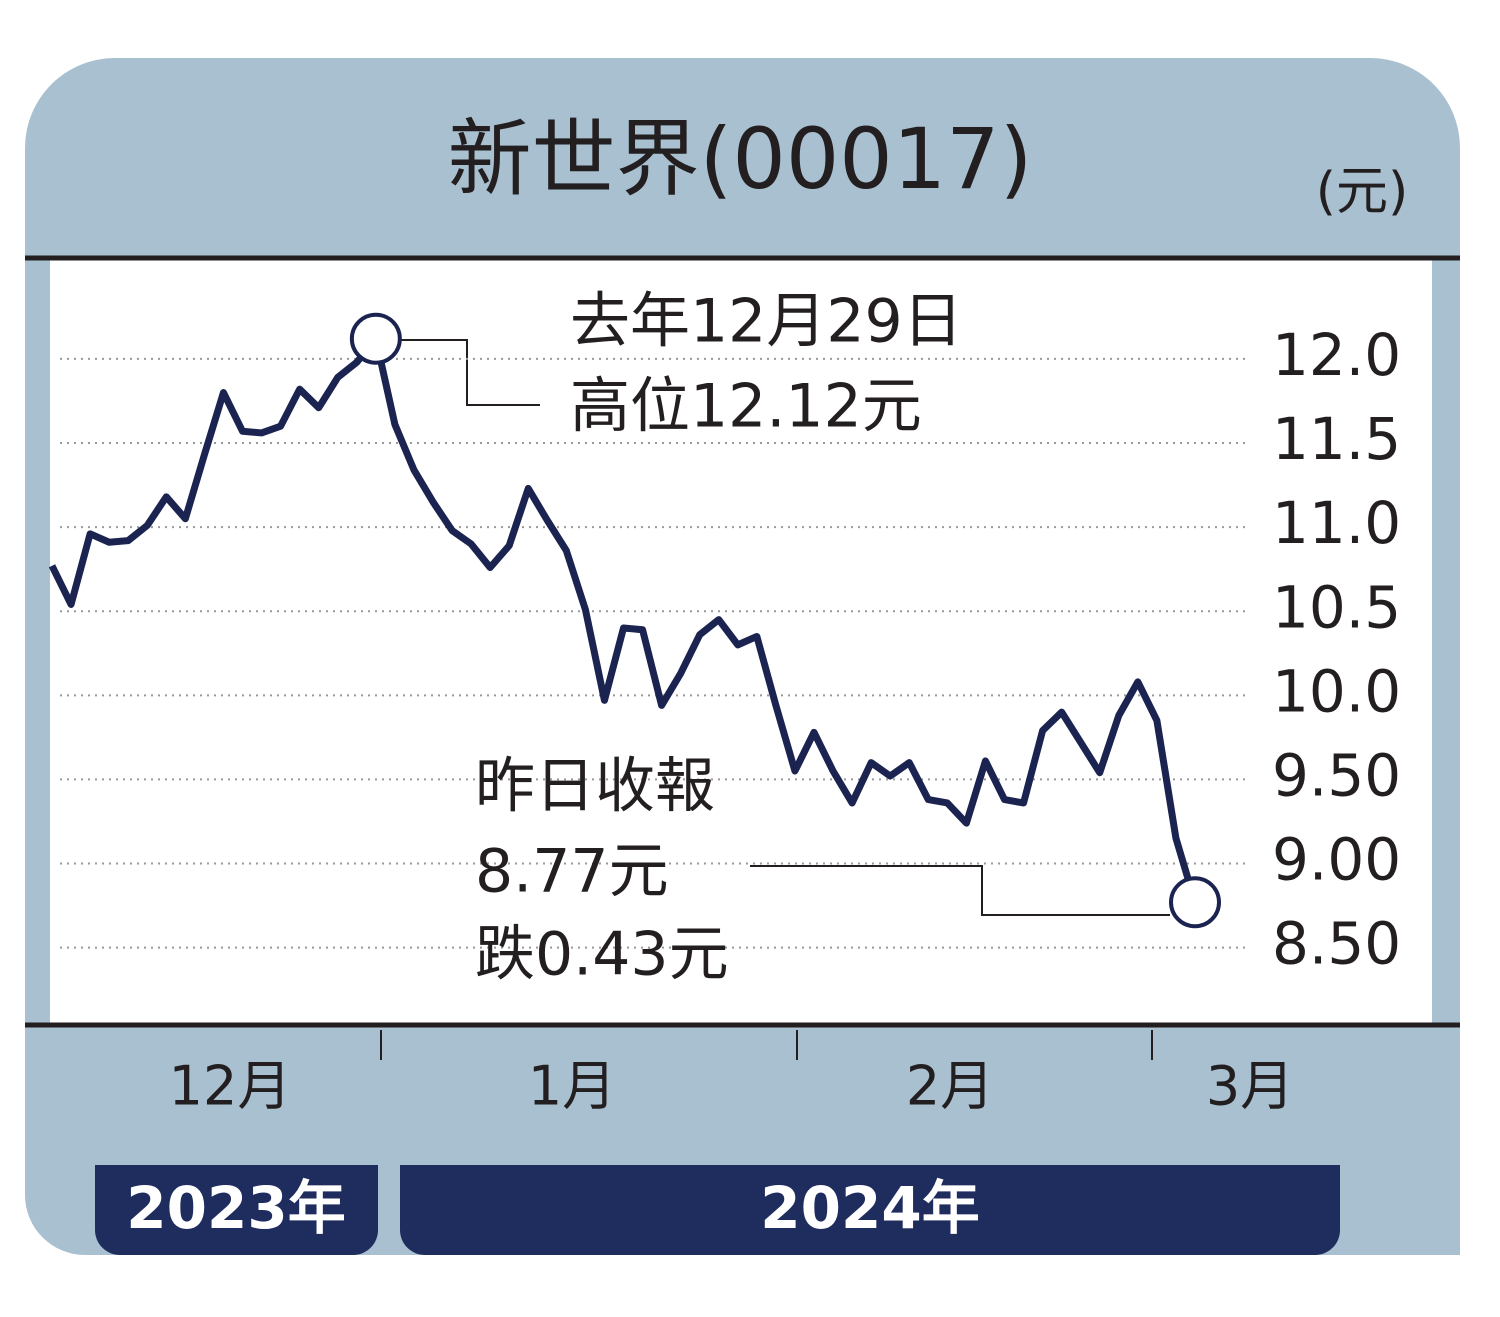  What do you see at coordinates (1336, 607) in the screenshot?
I see `y-tick-label: 10.5` at bounding box center [1336, 607].